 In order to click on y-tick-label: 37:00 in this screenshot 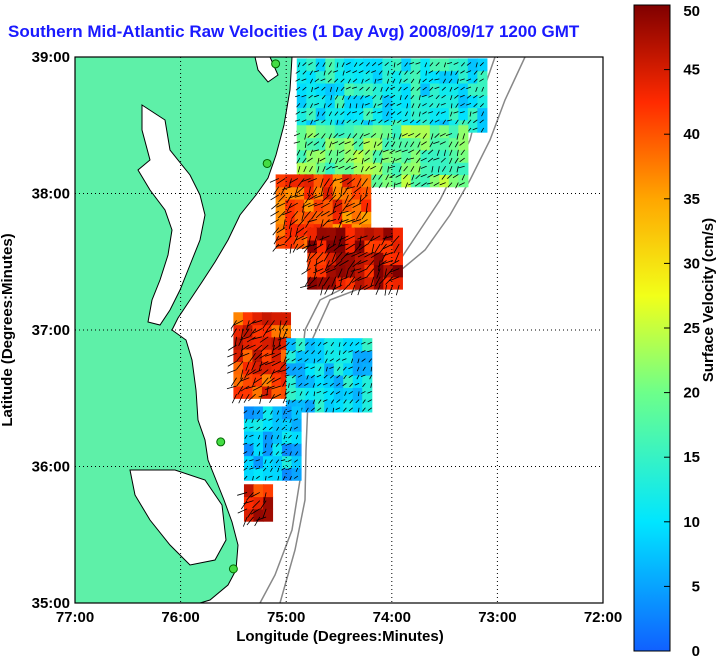, I will do `click(51, 330)`.